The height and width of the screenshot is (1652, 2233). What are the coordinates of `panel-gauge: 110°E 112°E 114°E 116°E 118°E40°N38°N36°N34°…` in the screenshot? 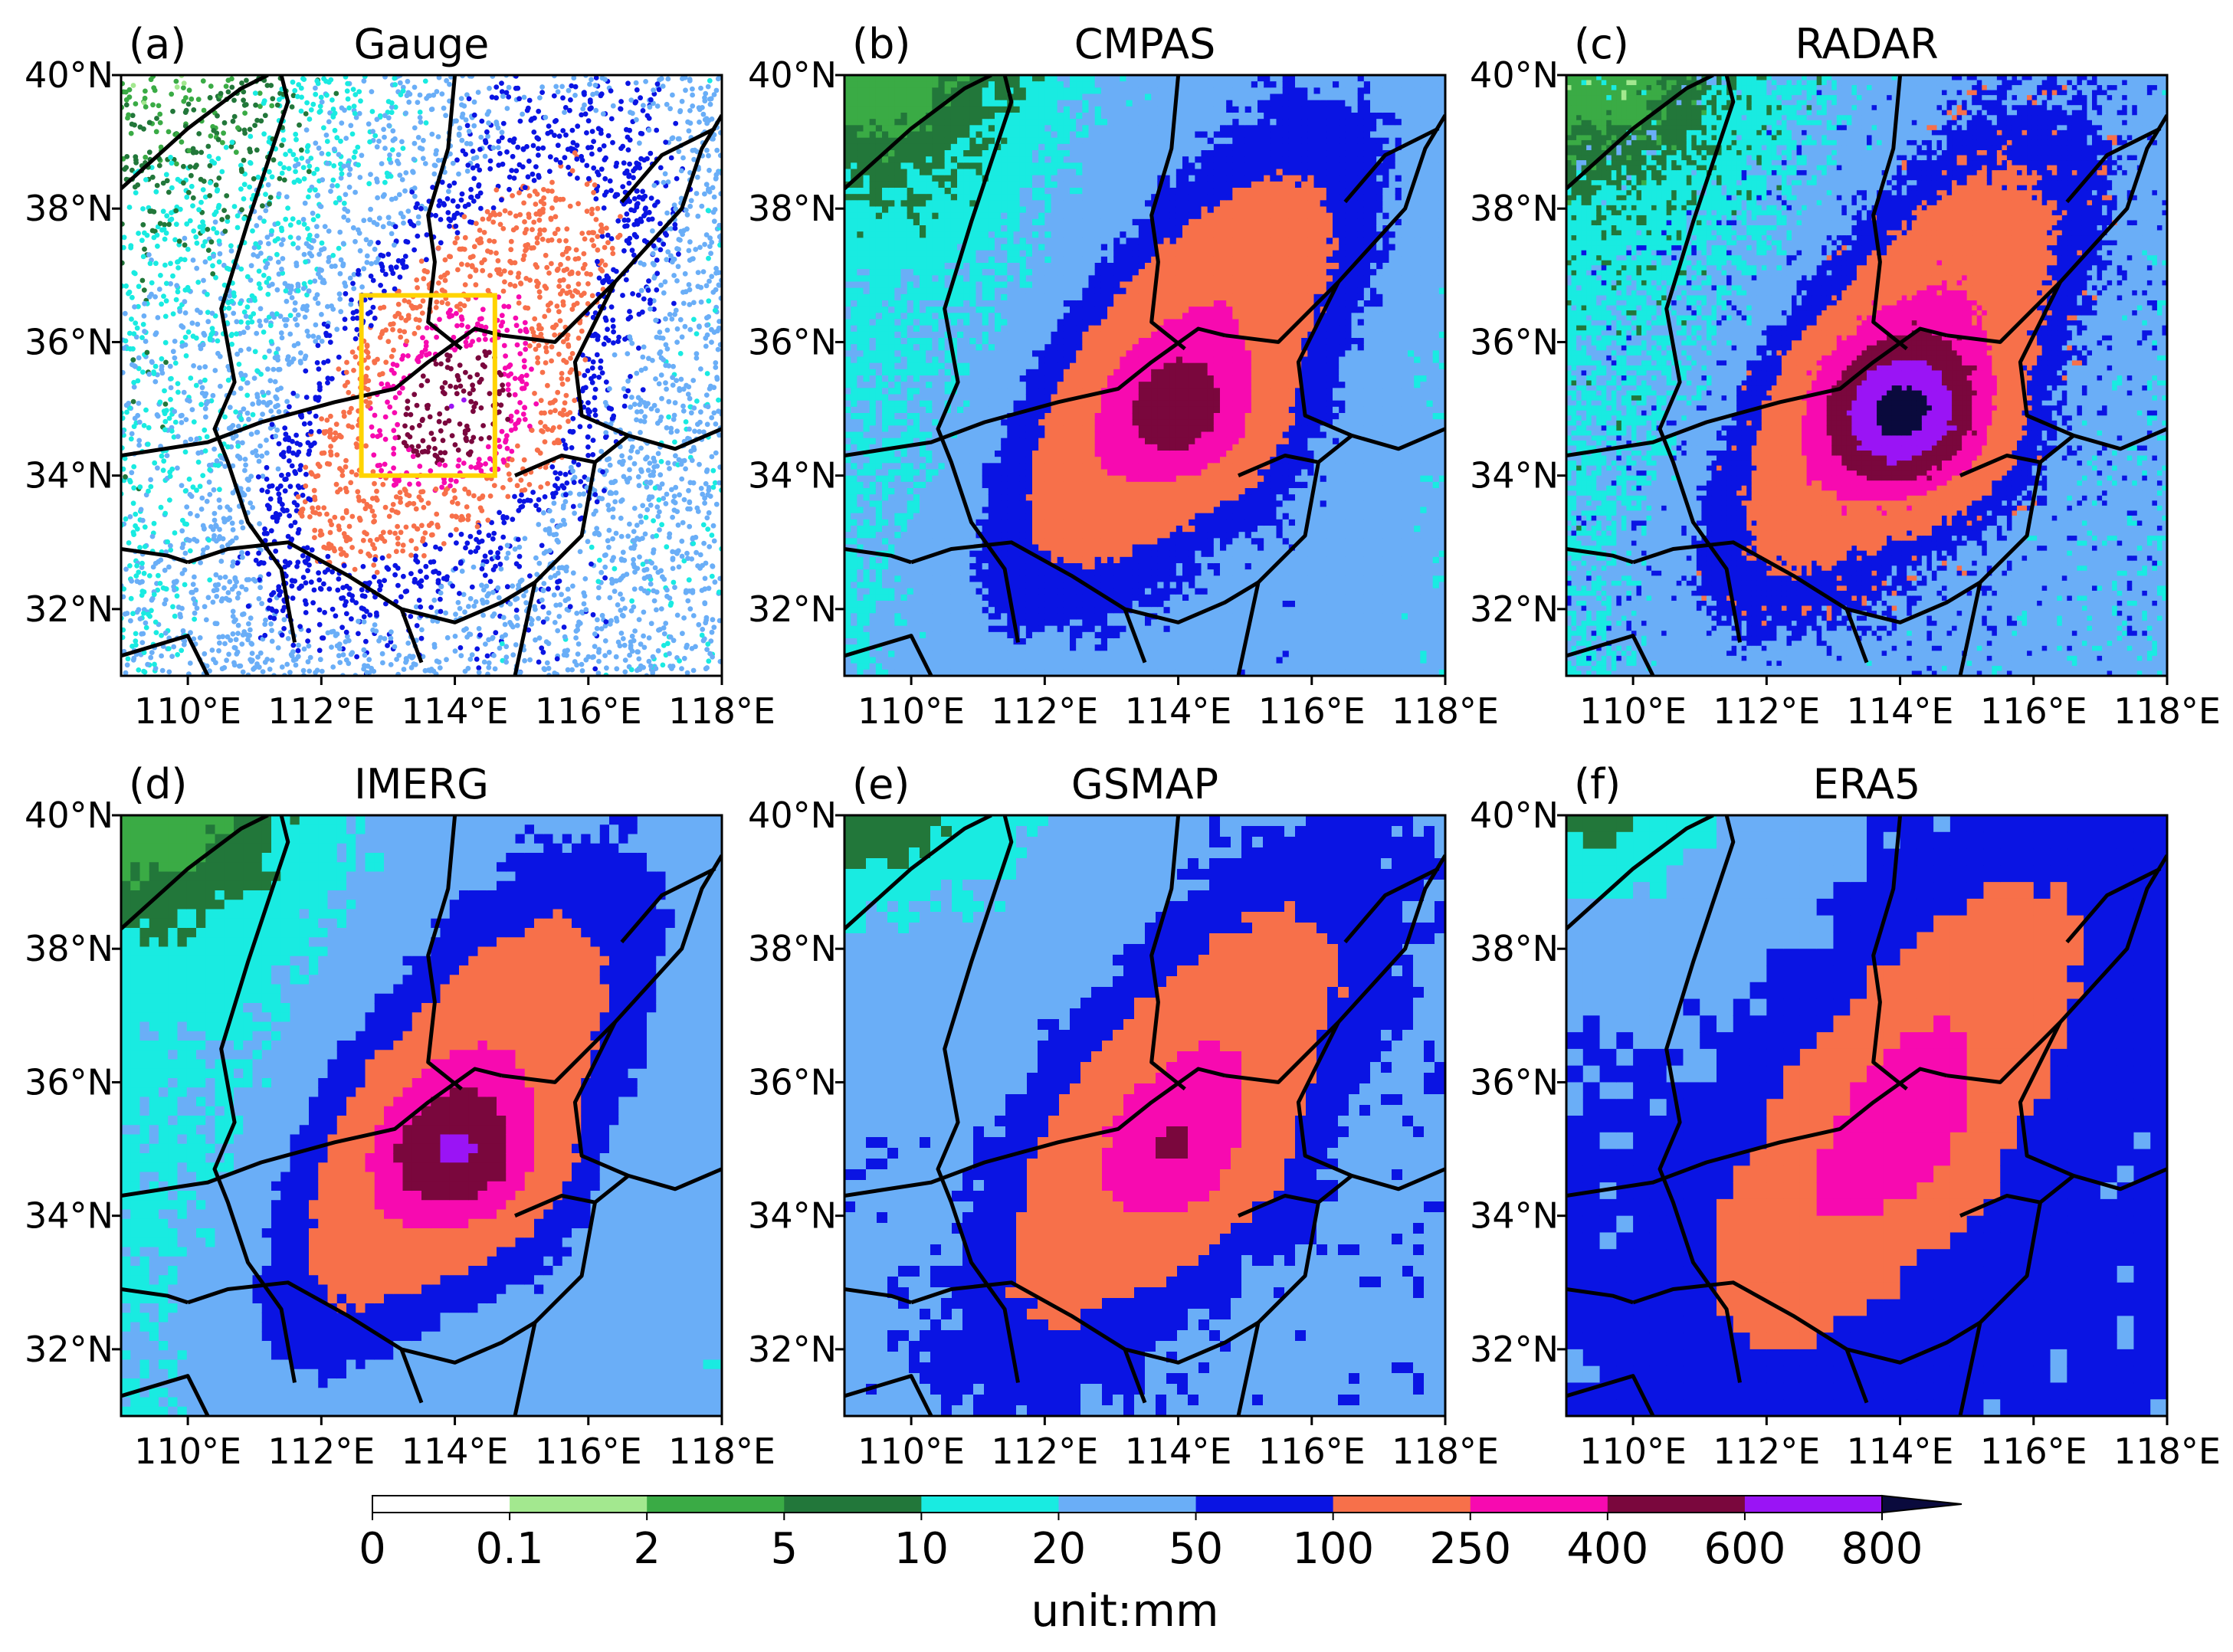 It's located at (400, 376).